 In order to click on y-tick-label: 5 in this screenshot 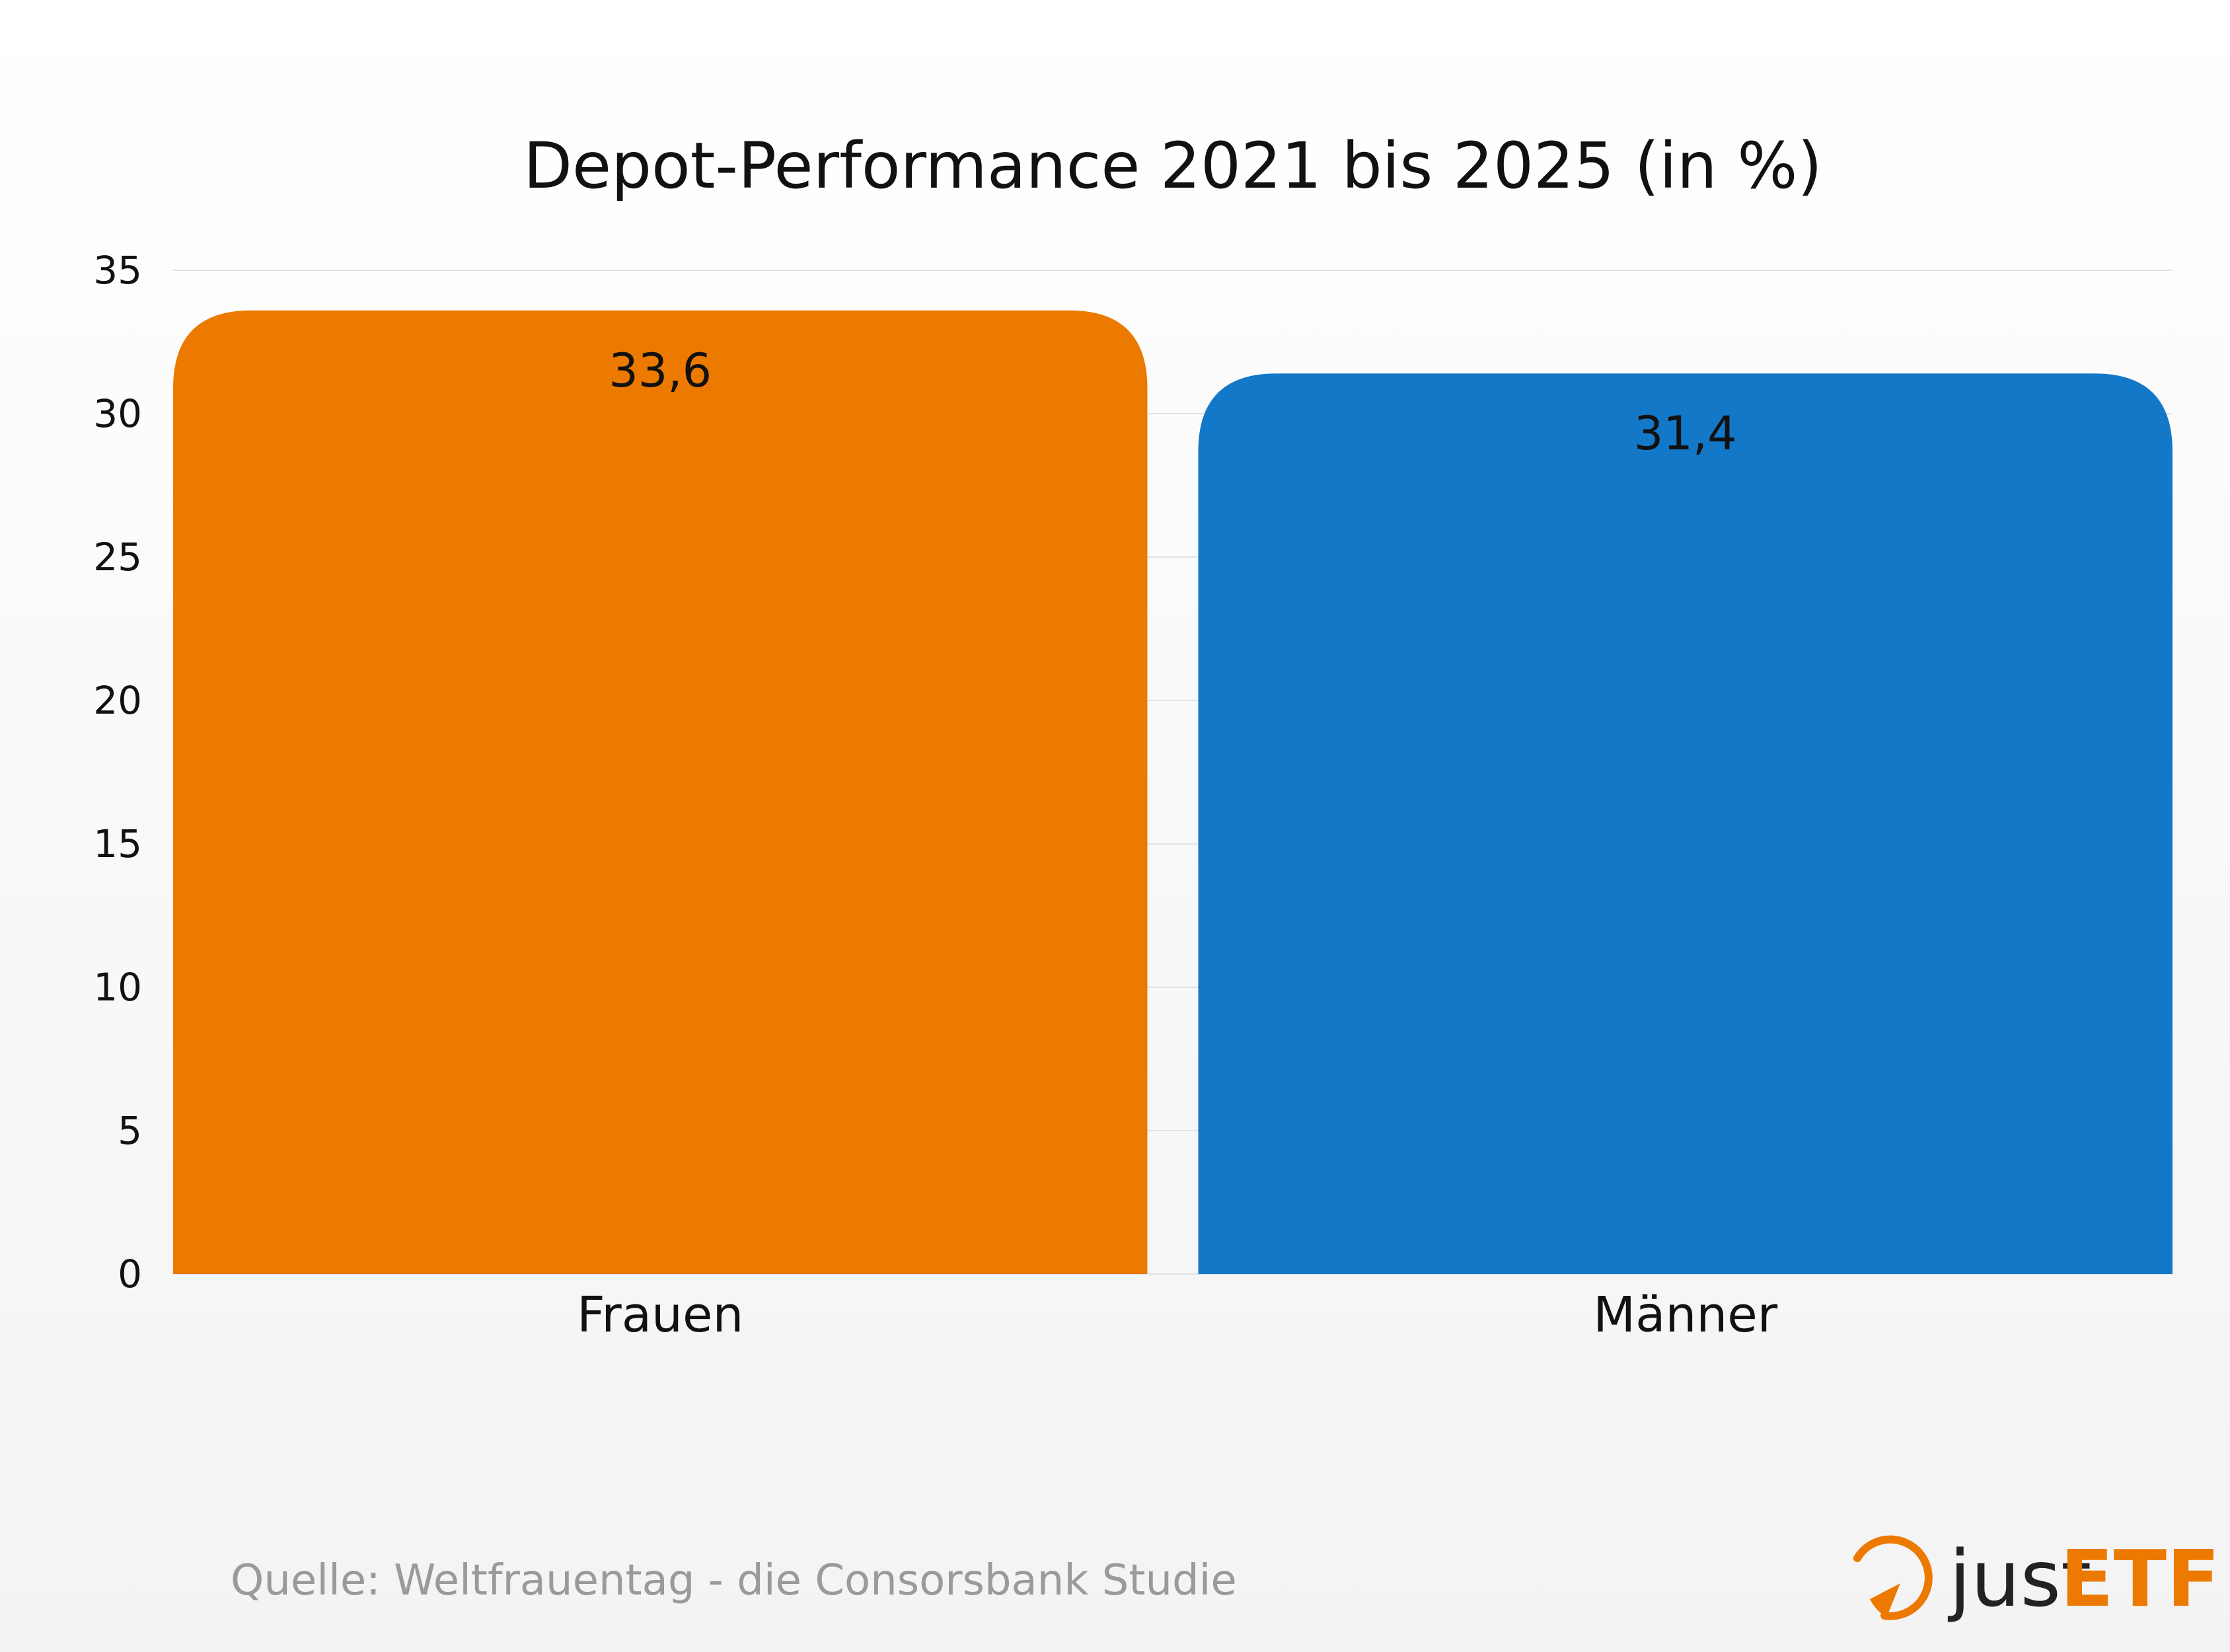, I will do `click(130, 1131)`.